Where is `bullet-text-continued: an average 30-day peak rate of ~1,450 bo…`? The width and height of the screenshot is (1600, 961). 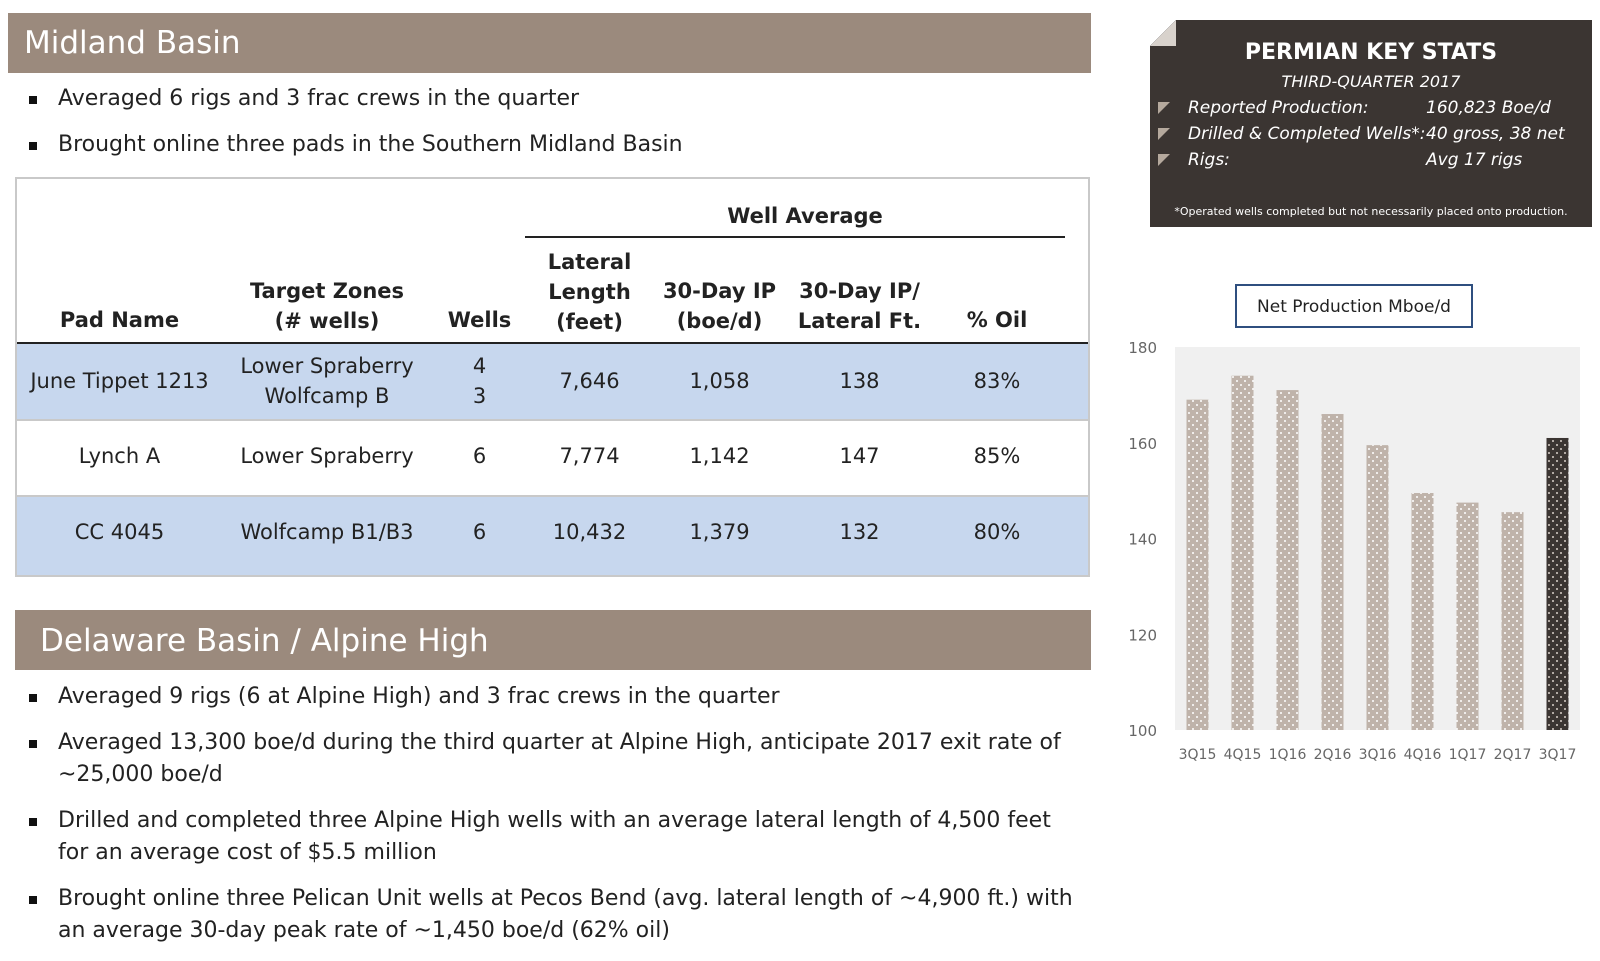
bullet-text-continued: an average 30-day peak rate of ~1,450 bo… is located at coordinates (364, 930).